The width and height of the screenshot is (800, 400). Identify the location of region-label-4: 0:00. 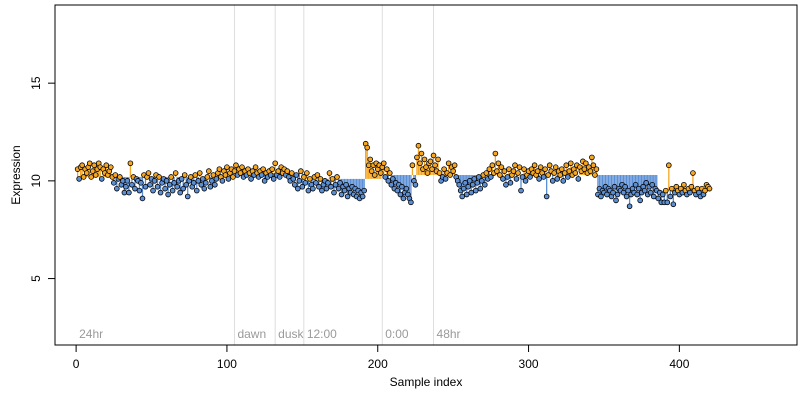
(397, 334).